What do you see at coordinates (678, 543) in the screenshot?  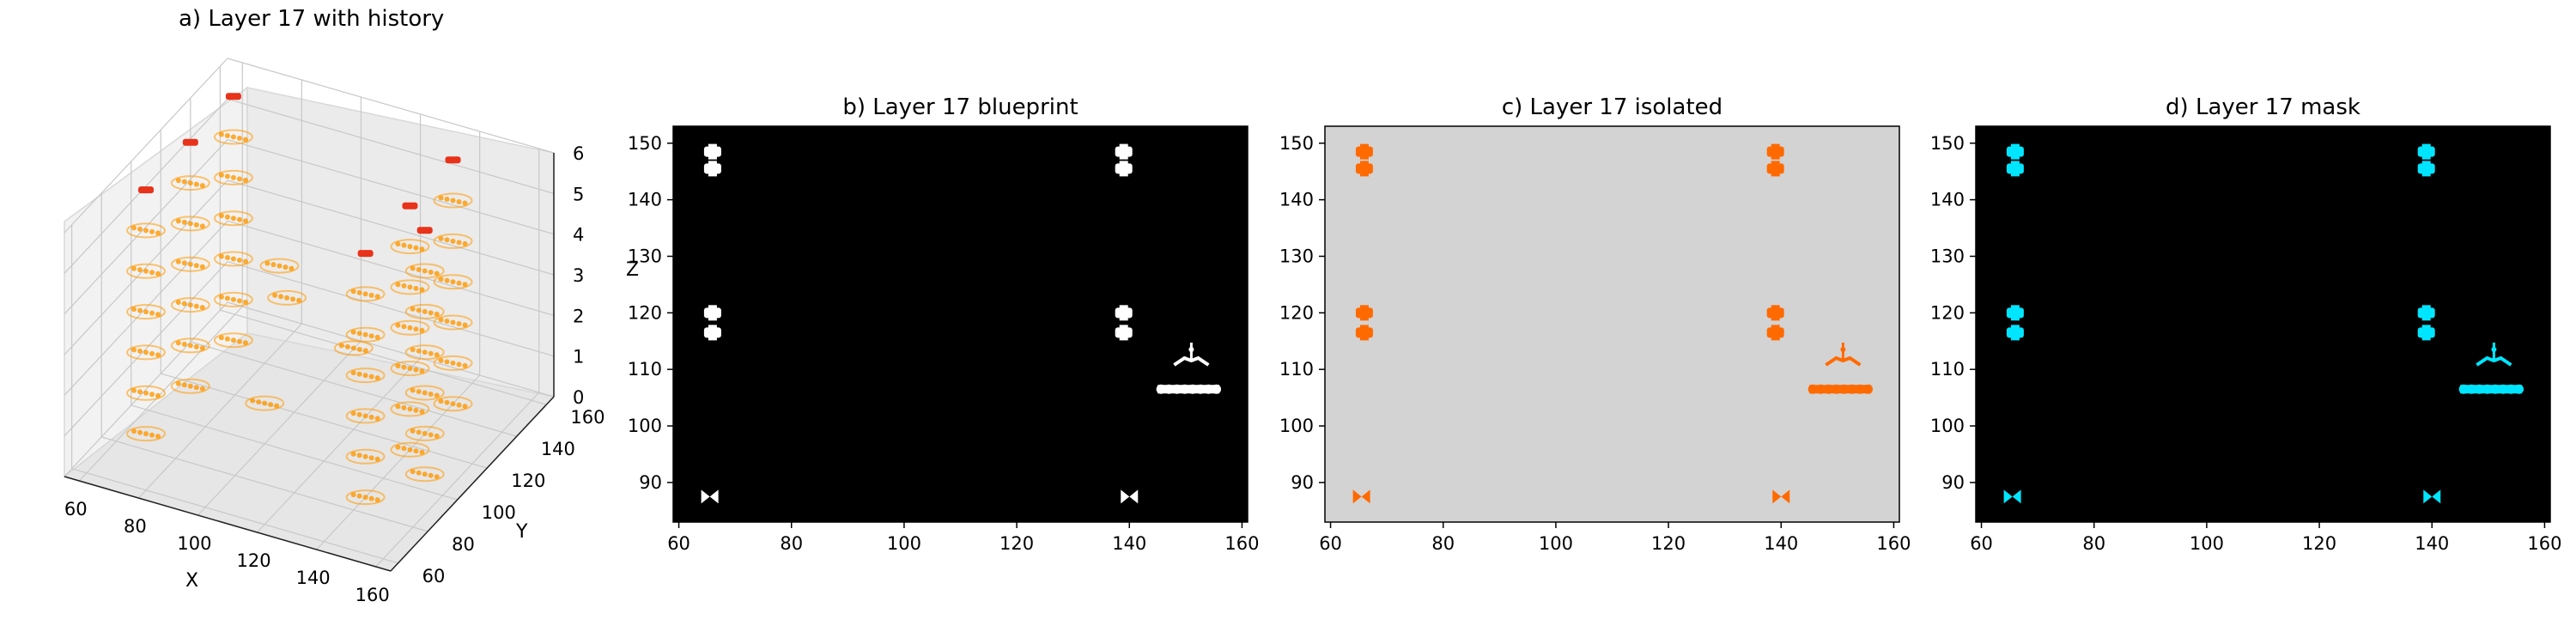 I see `panel-b-xtick-label: 60` at bounding box center [678, 543].